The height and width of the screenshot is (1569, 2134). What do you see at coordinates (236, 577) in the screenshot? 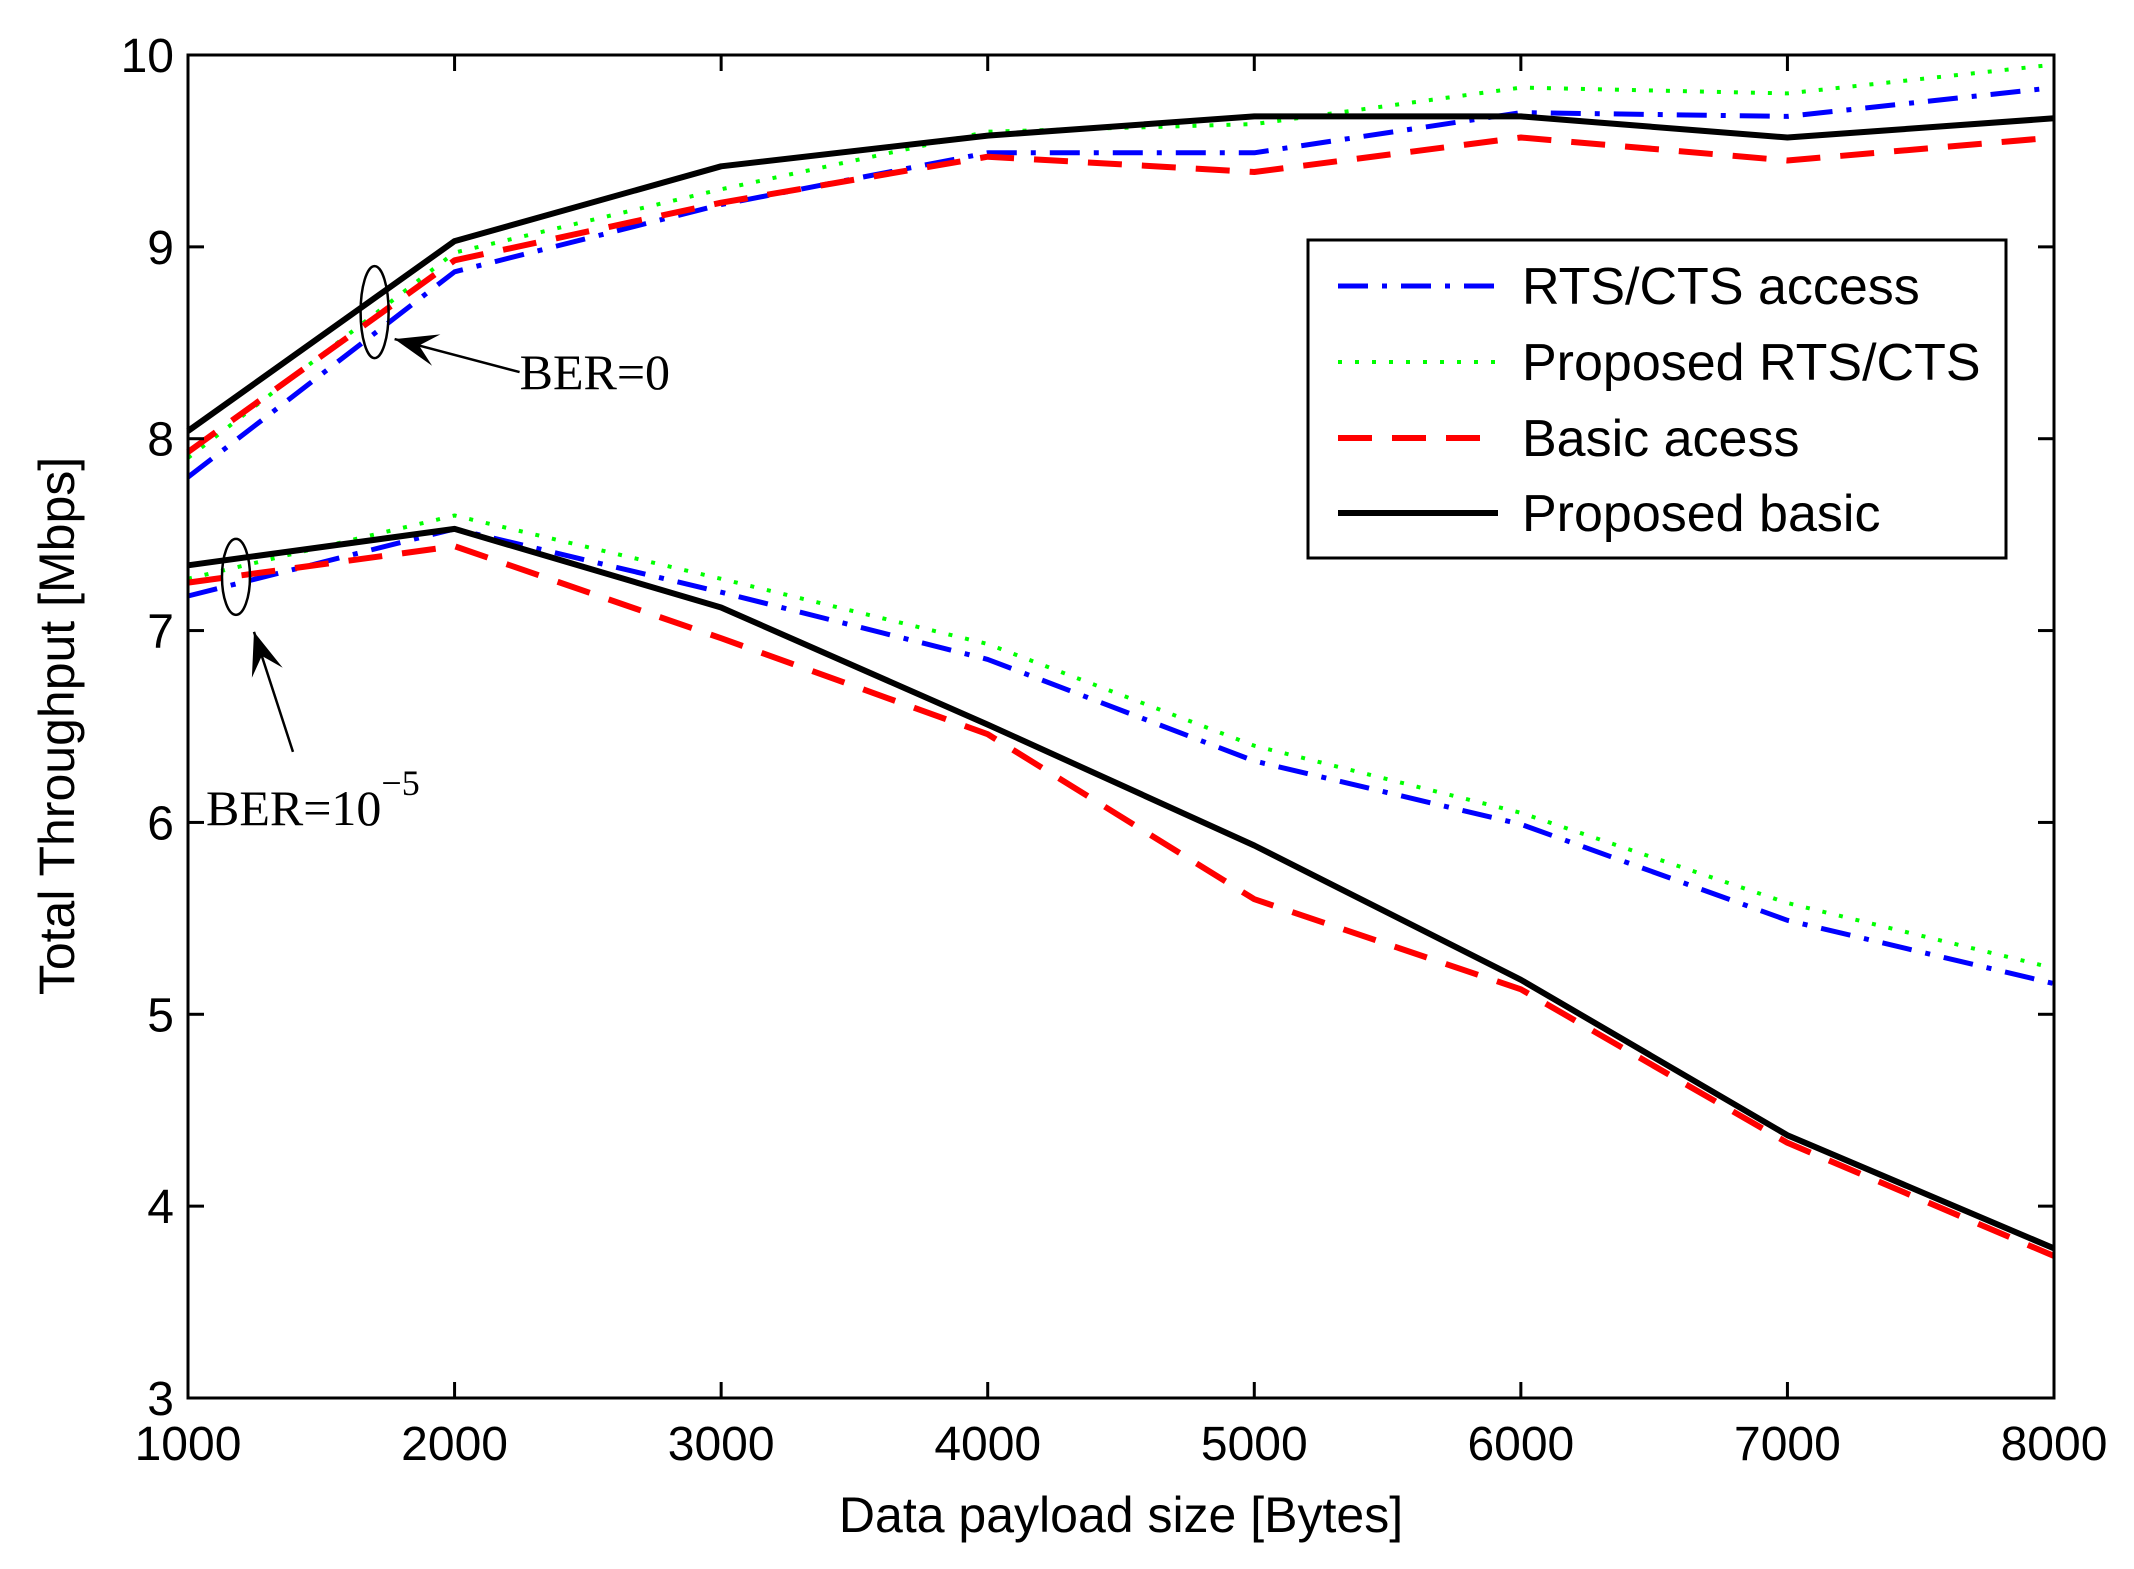
I see `ber-1e-5-ellipse` at bounding box center [236, 577].